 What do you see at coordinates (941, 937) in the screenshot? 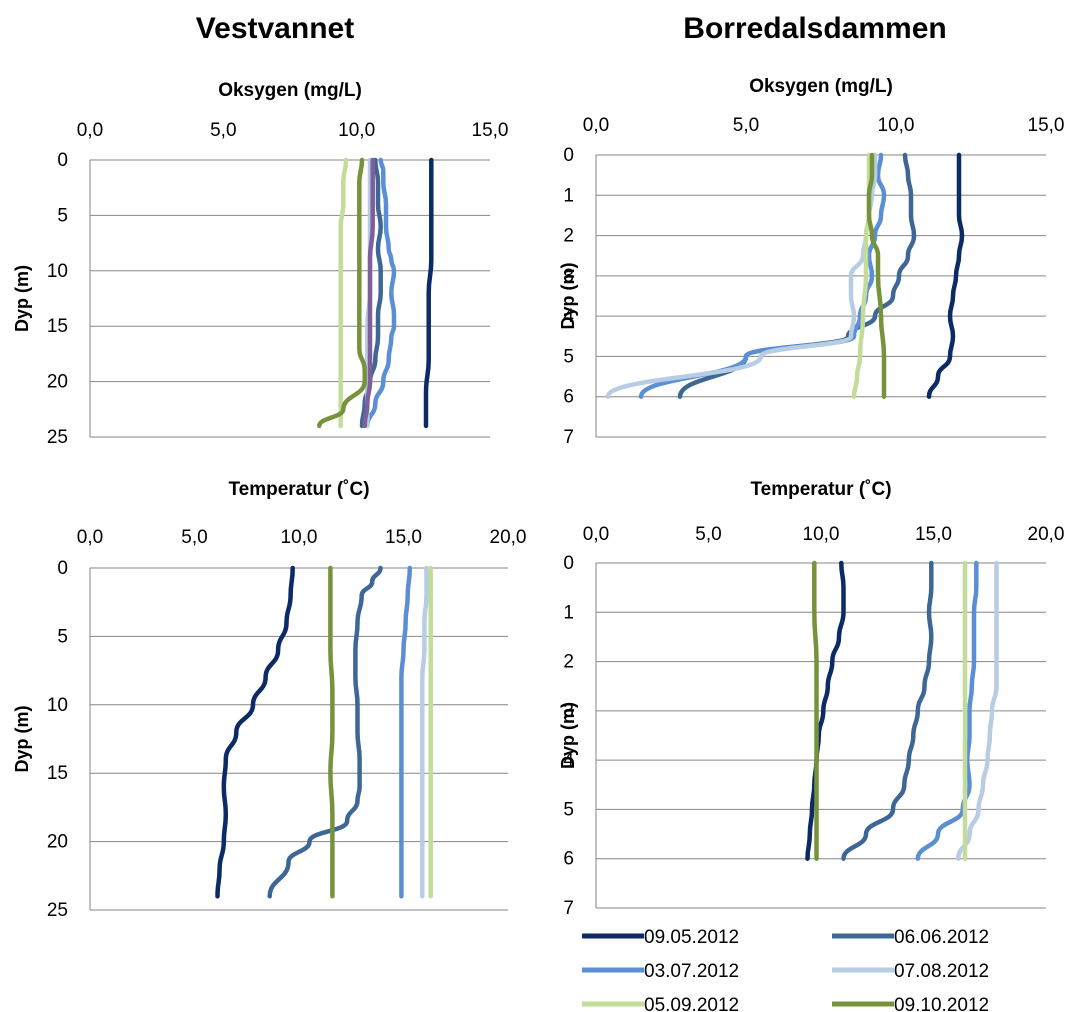
I see `legend-label: 06.06.2012` at bounding box center [941, 937].